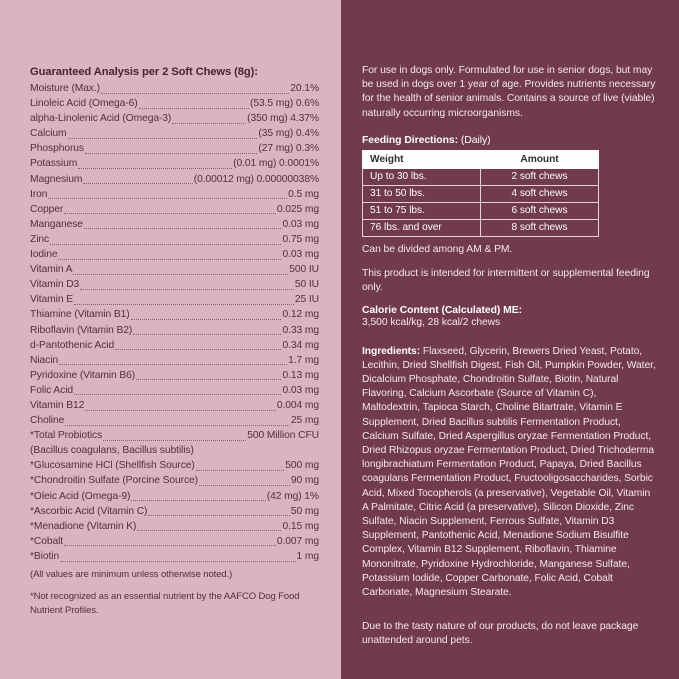 This screenshot has height=679, width=679. I want to click on analysis-nutrient-name: Iron, so click(39, 194).